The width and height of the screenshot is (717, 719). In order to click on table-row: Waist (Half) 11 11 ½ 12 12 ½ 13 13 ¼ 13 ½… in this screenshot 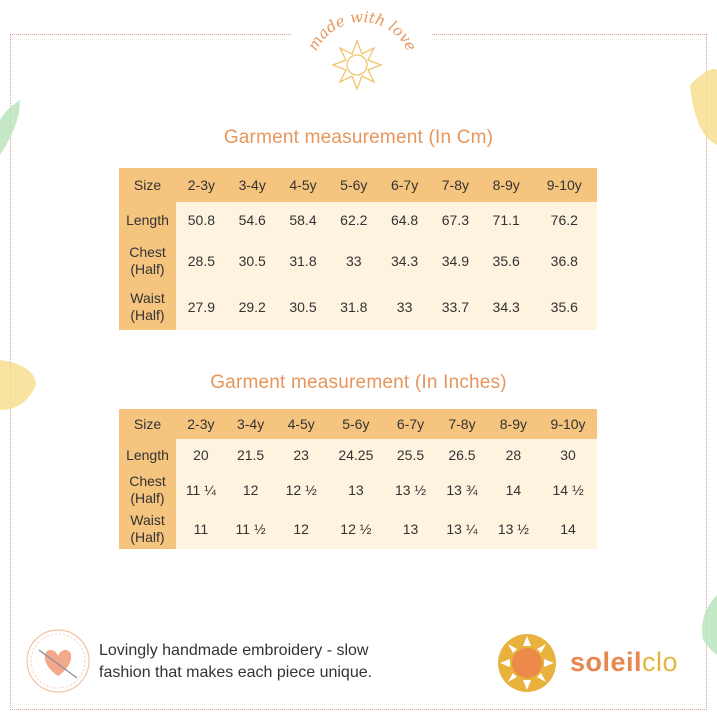, I will do `click(358, 529)`.